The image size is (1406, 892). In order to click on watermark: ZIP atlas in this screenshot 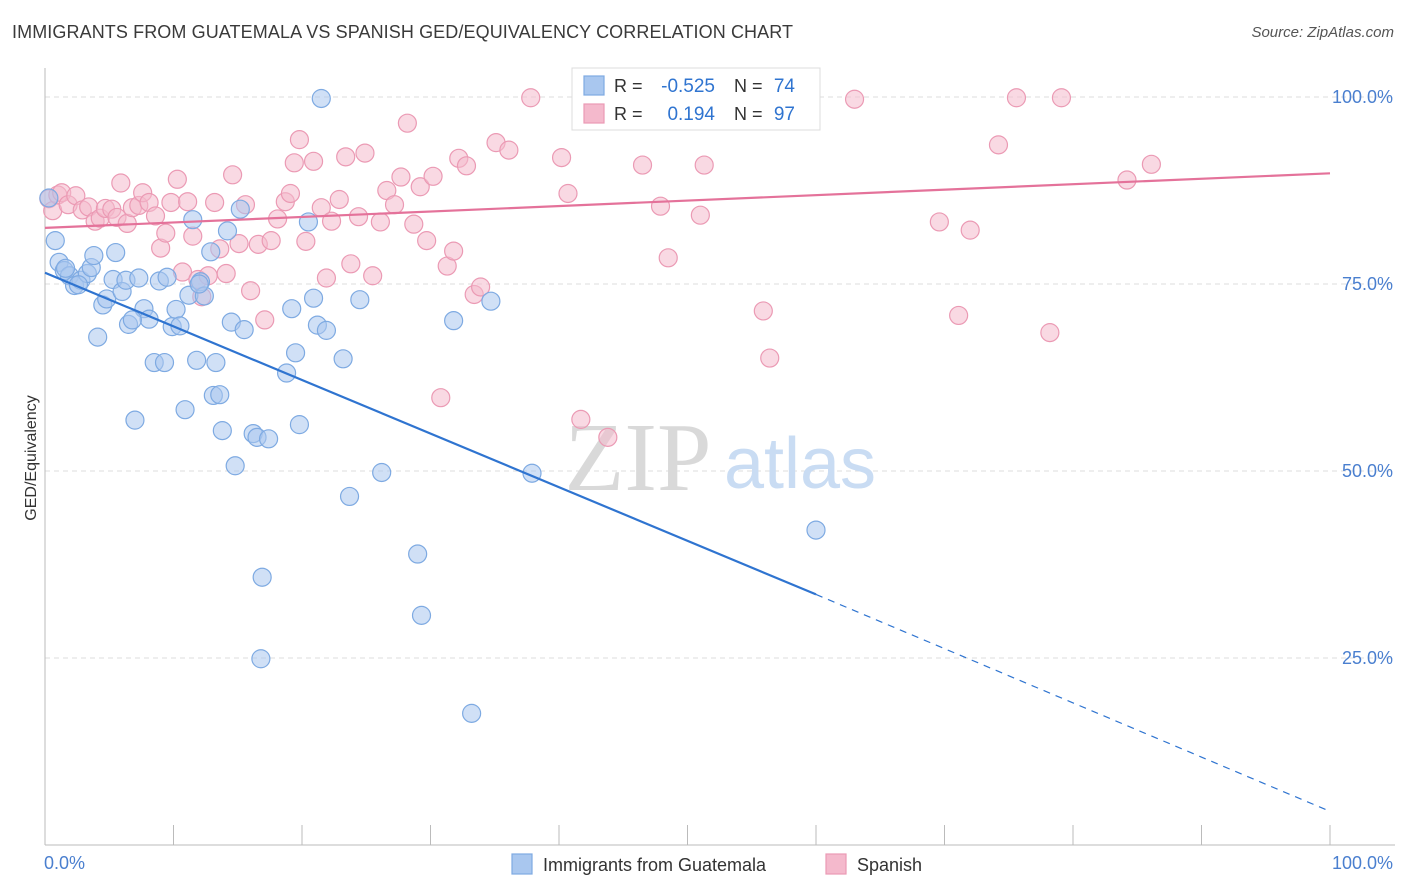, I will do `click(721, 458)`.